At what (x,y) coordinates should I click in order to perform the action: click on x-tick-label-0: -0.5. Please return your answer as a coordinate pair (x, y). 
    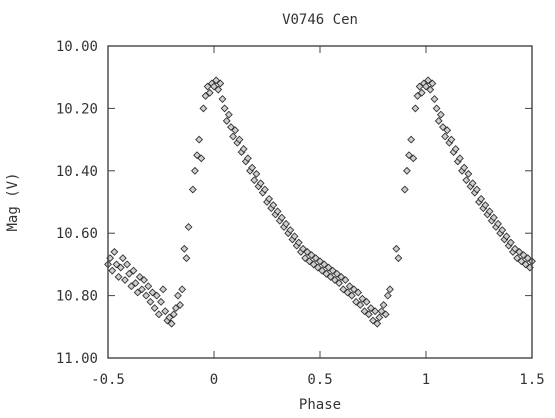
    Looking at the image, I should click on (108, 380).